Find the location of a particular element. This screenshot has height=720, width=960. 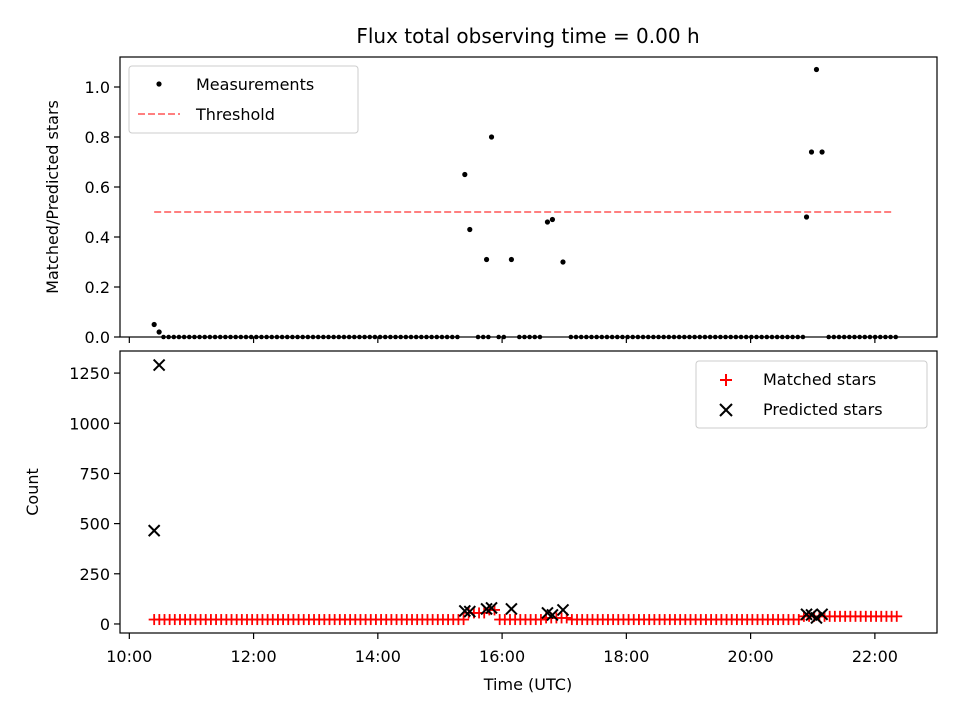

chart-title: Flux total observing time = 0.00 h is located at coordinates (527, 36).